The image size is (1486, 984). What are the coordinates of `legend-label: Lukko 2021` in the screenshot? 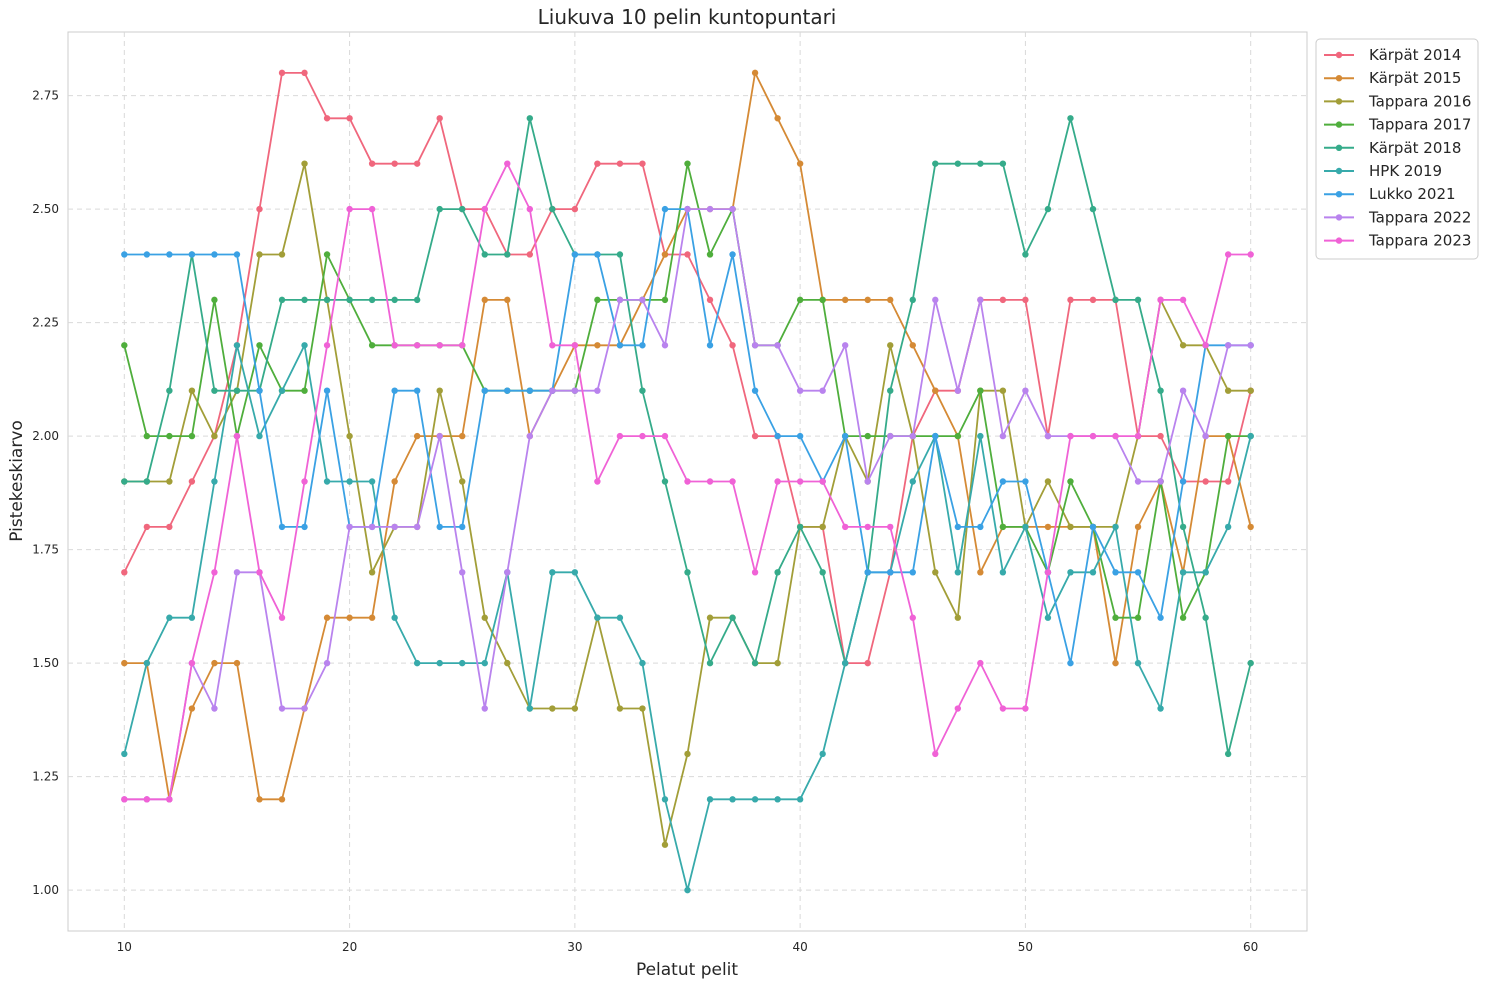 It's located at (1412, 194).